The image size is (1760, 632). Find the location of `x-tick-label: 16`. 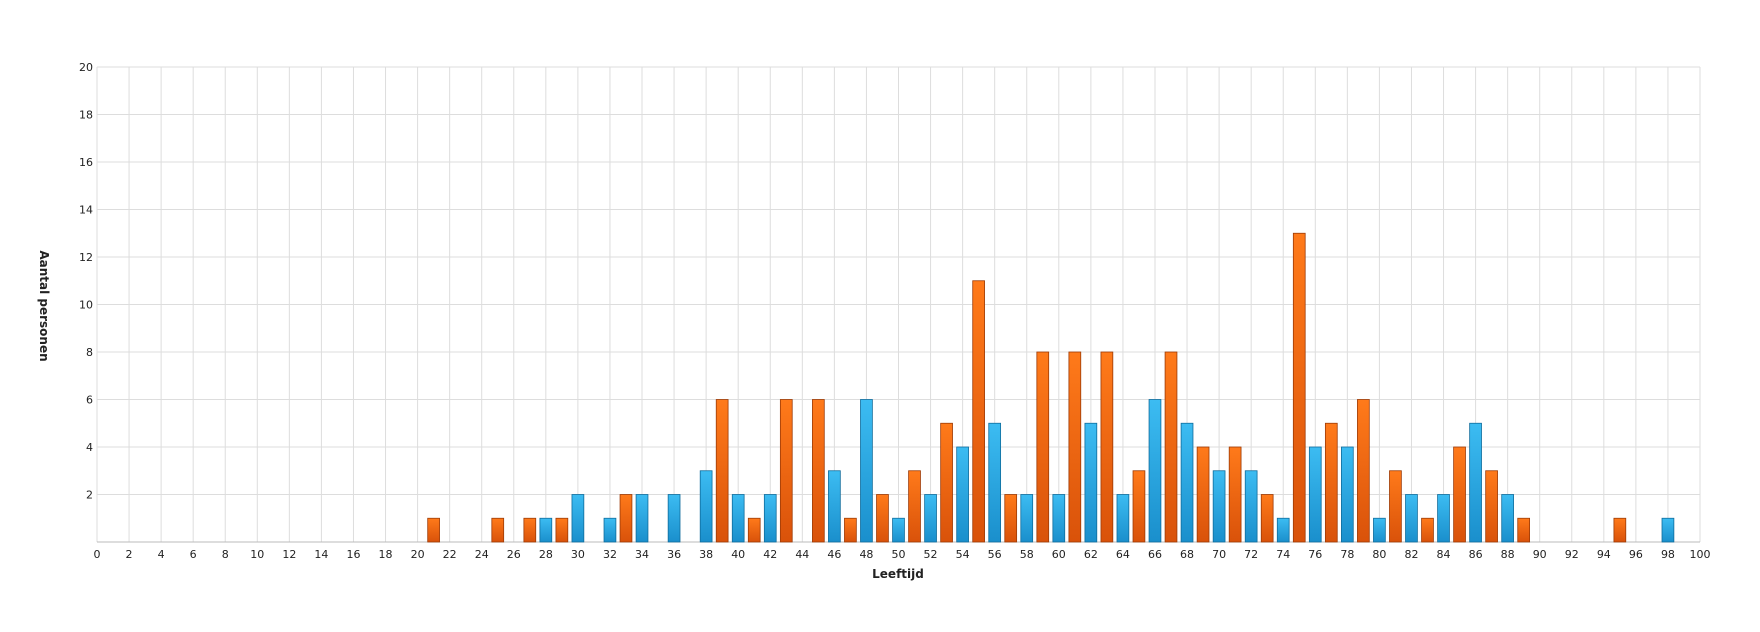

x-tick-label: 16 is located at coordinates (353, 554).